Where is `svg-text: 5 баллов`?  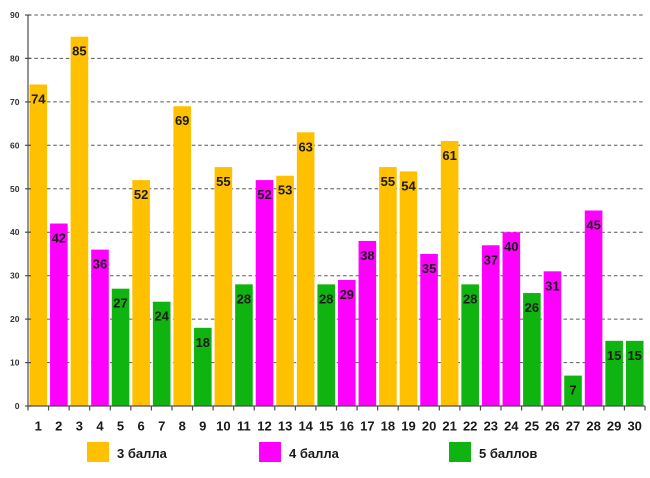
svg-text: 5 баллов is located at coordinates (508, 453).